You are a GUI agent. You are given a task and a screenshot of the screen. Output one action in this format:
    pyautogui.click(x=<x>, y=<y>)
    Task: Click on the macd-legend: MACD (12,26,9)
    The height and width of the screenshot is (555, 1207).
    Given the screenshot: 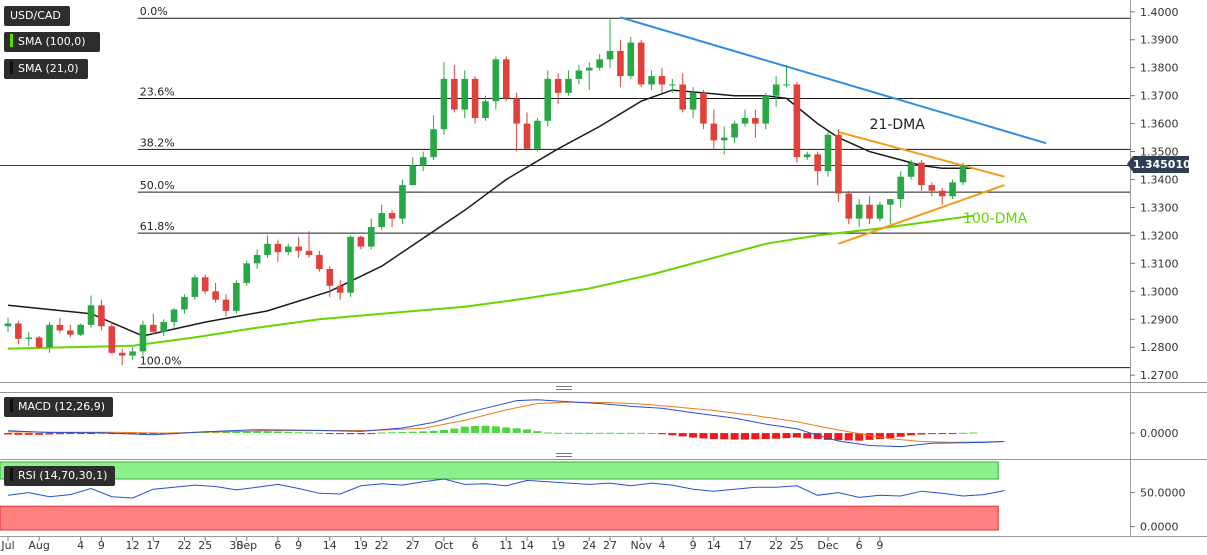 What is the action you would take?
    pyautogui.click(x=58, y=407)
    